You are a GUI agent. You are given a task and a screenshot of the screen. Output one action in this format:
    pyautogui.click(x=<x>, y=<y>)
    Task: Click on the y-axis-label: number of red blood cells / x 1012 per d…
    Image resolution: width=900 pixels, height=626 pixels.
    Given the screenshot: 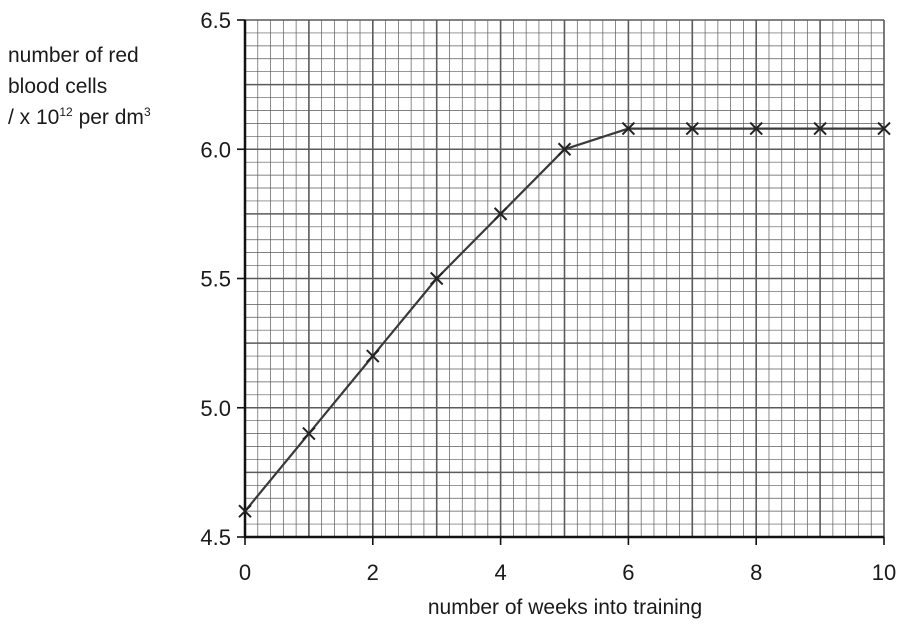 What is the action you would take?
    pyautogui.click(x=98, y=86)
    